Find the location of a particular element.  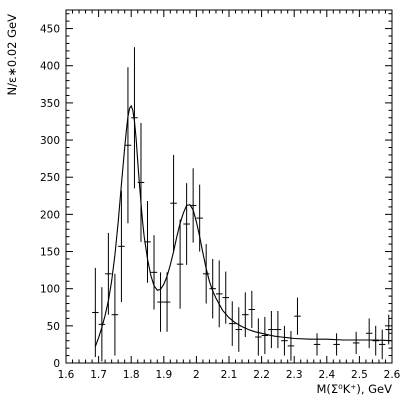

y-tick-labels: 0 50 100 150 200 250 300 350 400 450 is located at coordinates (50, 197).